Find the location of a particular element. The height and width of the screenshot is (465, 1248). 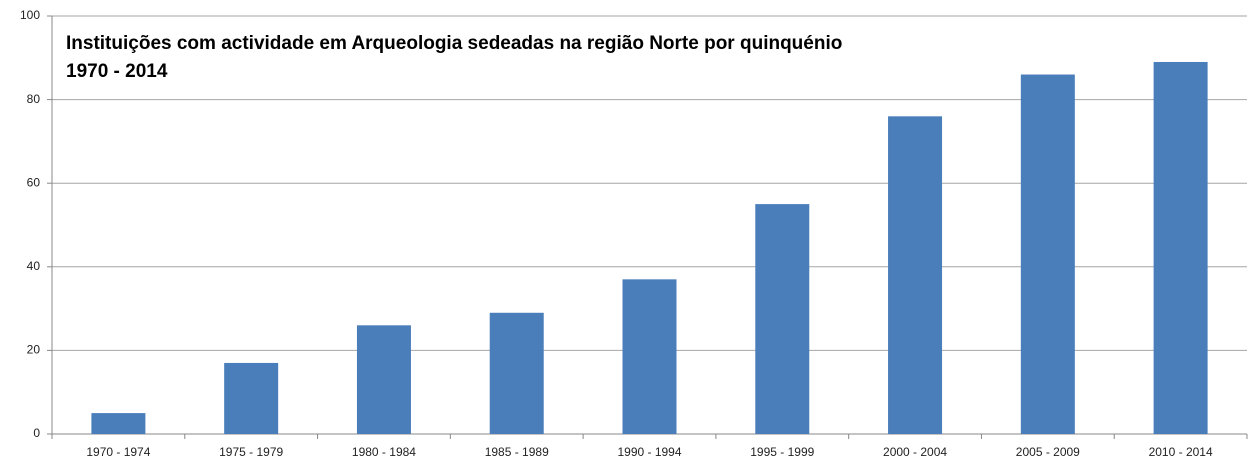

y-tick-label: 20 is located at coordinates (34, 350).